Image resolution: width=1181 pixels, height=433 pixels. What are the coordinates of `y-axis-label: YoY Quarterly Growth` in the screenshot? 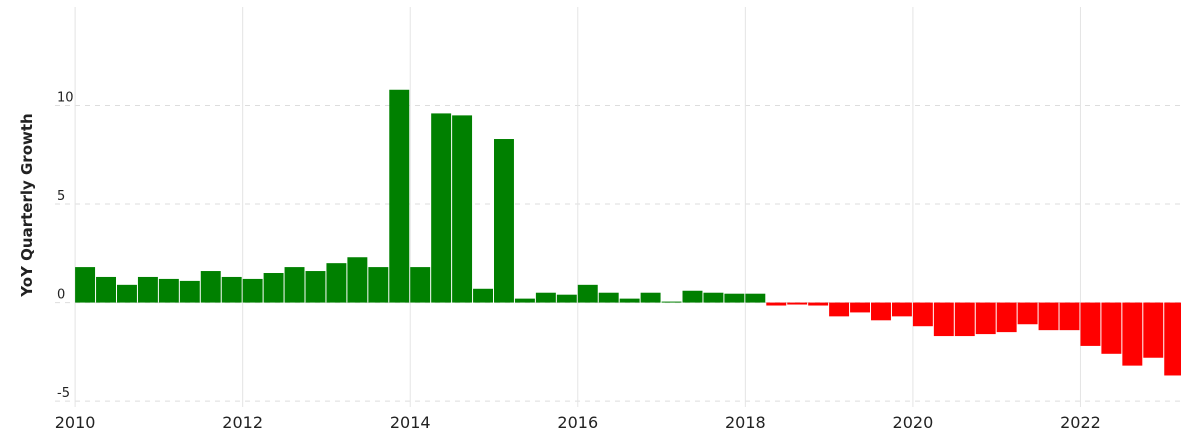 It's located at (27, 205).